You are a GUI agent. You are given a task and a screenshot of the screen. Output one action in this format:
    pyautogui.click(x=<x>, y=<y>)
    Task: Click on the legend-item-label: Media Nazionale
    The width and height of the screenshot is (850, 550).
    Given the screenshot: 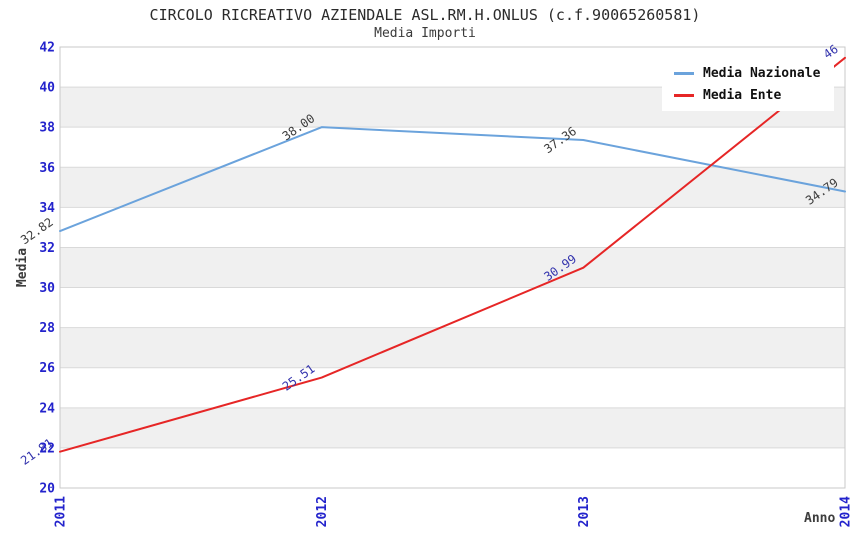 What is the action you would take?
    pyautogui.click(x=762, y=73)
    